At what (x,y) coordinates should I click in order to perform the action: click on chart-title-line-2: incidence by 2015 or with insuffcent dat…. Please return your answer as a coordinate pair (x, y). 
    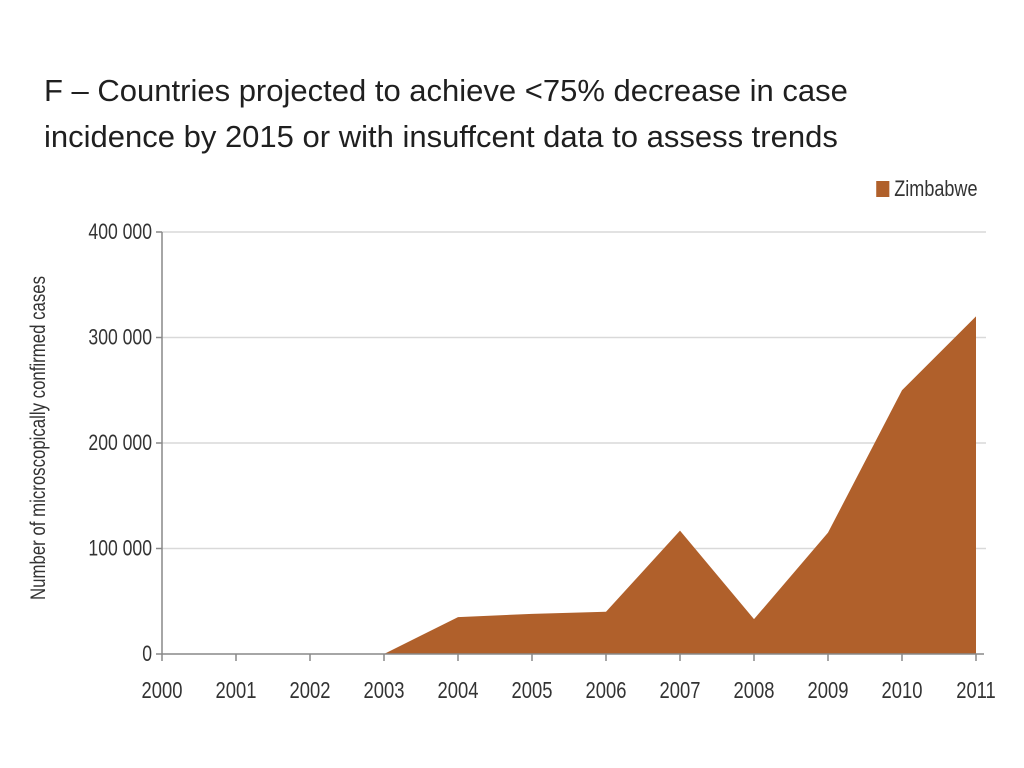
    Looking at the image, I should click on (441, 136).